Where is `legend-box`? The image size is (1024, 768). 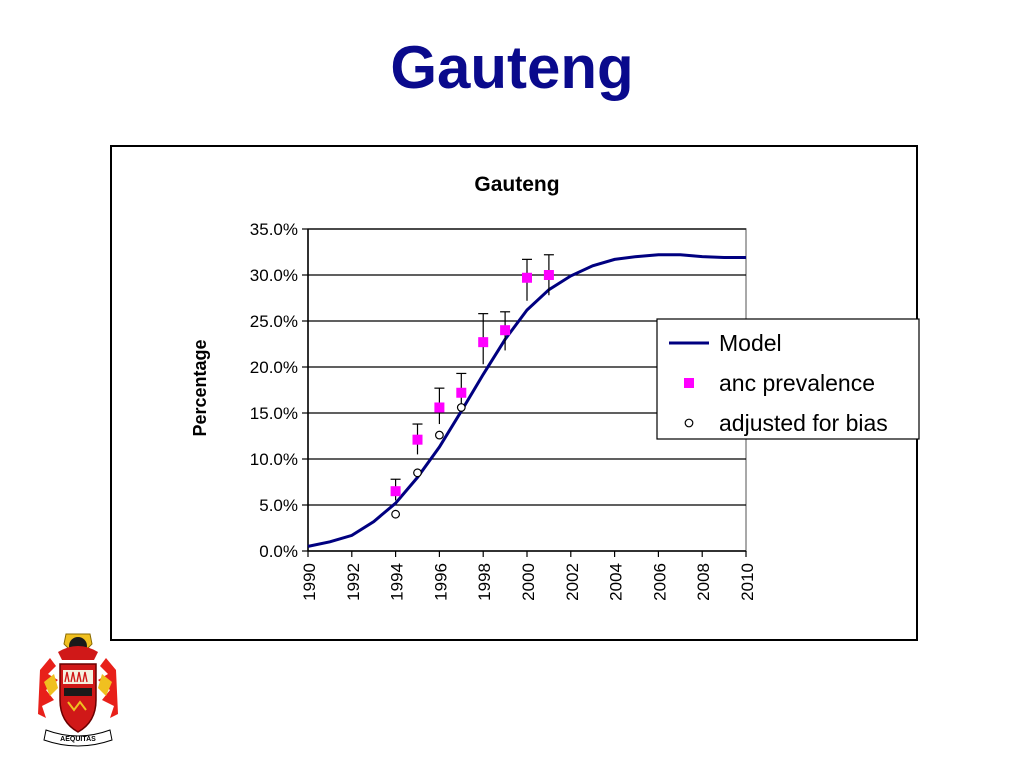 legend-box is located at coordinates (788, 379).